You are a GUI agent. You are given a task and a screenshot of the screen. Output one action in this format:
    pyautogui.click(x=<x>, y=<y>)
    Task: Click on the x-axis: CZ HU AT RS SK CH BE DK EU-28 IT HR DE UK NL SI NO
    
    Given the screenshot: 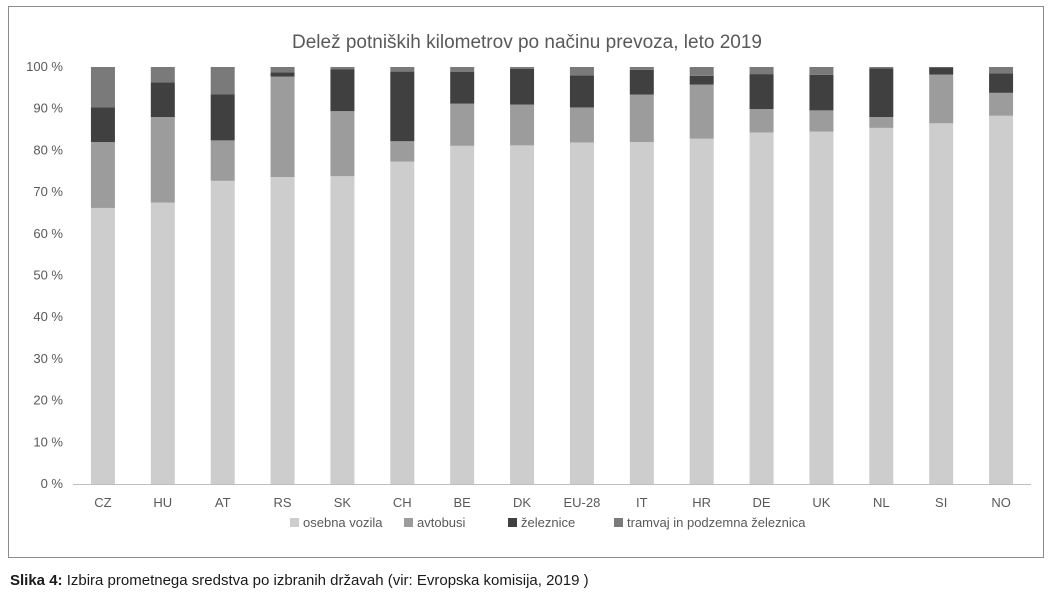 What is the action you would take?
    pyautogui.click(x=552, y=497)
    